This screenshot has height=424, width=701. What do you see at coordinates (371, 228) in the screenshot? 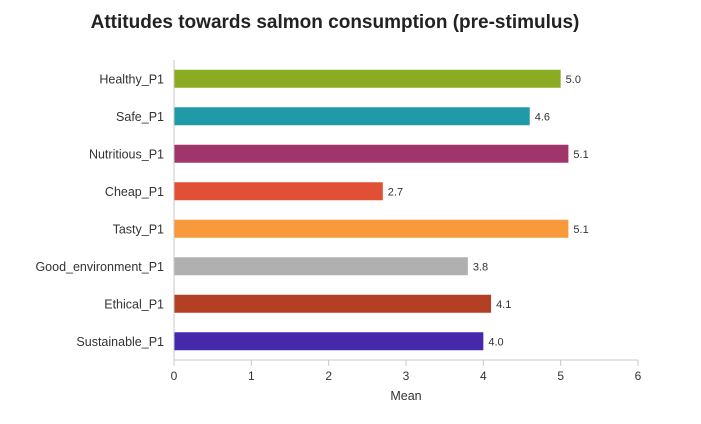
I see `bar-tasty-p1` at bounding box center [371, 228].